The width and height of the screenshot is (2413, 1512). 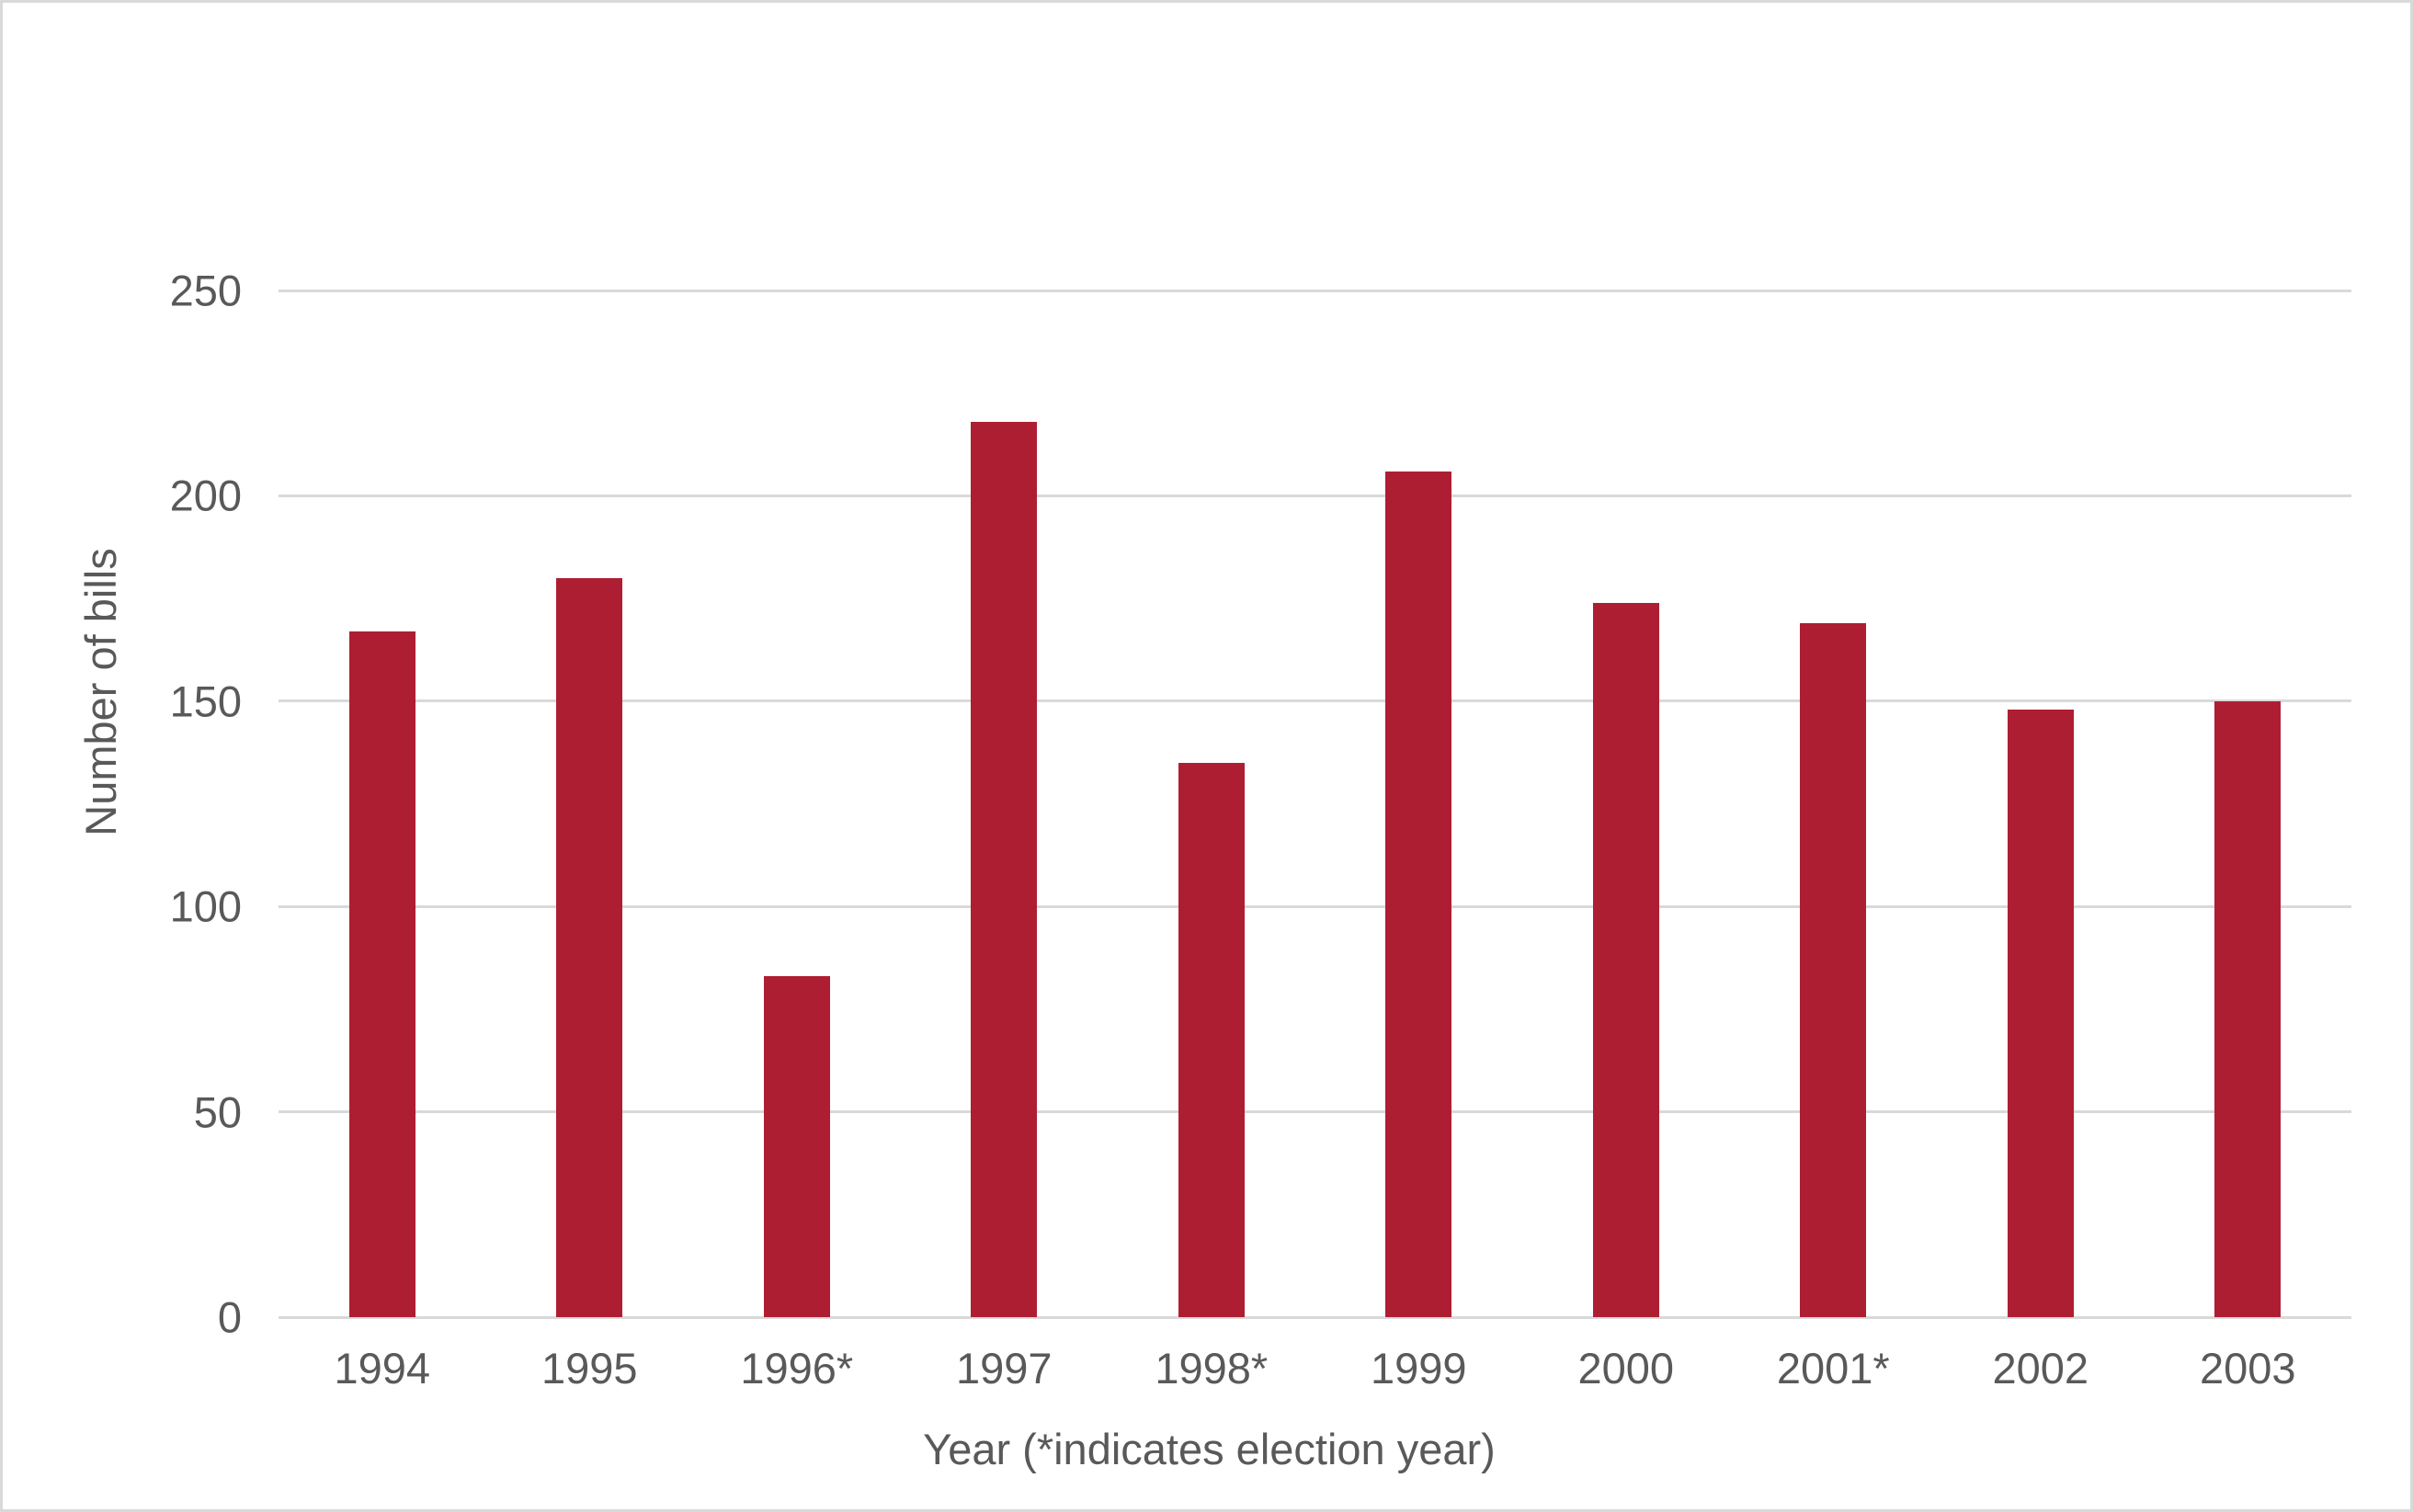 I want to click on y-tick-label: 100, so click(x=205, y=906).